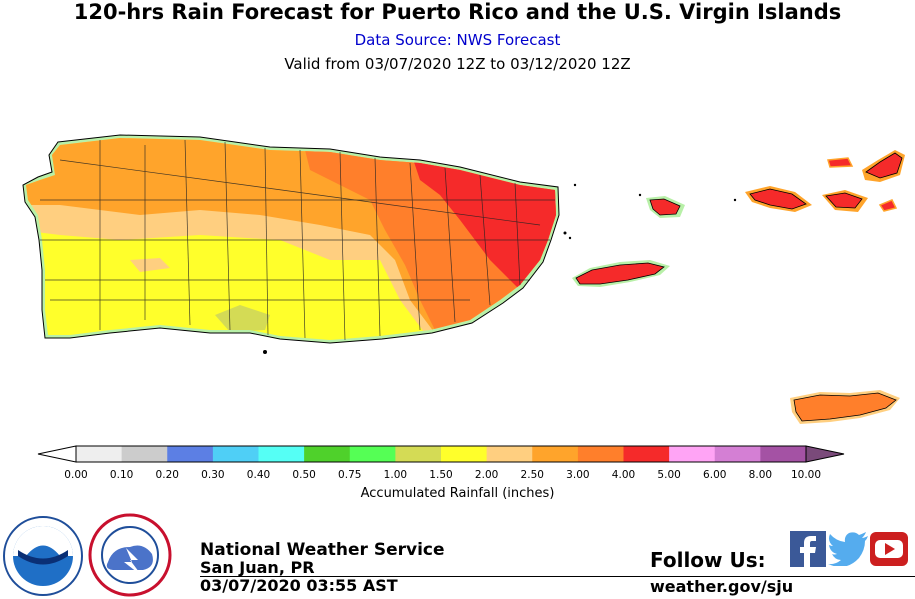 This screenshot has width=915, height=599. Describe the element at coordinates (557, 576) in the screenshot. I see `footer-divider` at that location.